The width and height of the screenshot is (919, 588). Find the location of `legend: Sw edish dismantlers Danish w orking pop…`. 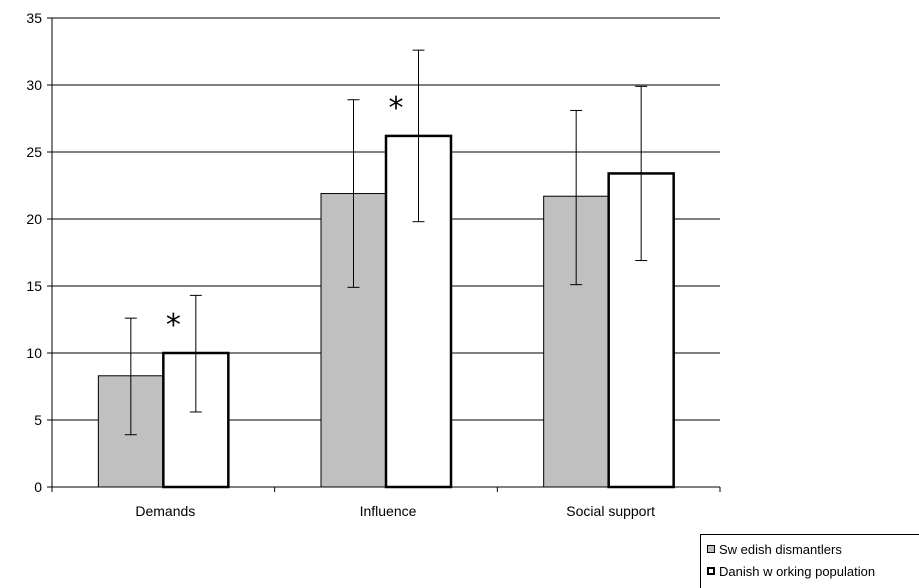

legend: Sw edish dismantlers Danish w orking pop… is located at coordinates (809, 561).